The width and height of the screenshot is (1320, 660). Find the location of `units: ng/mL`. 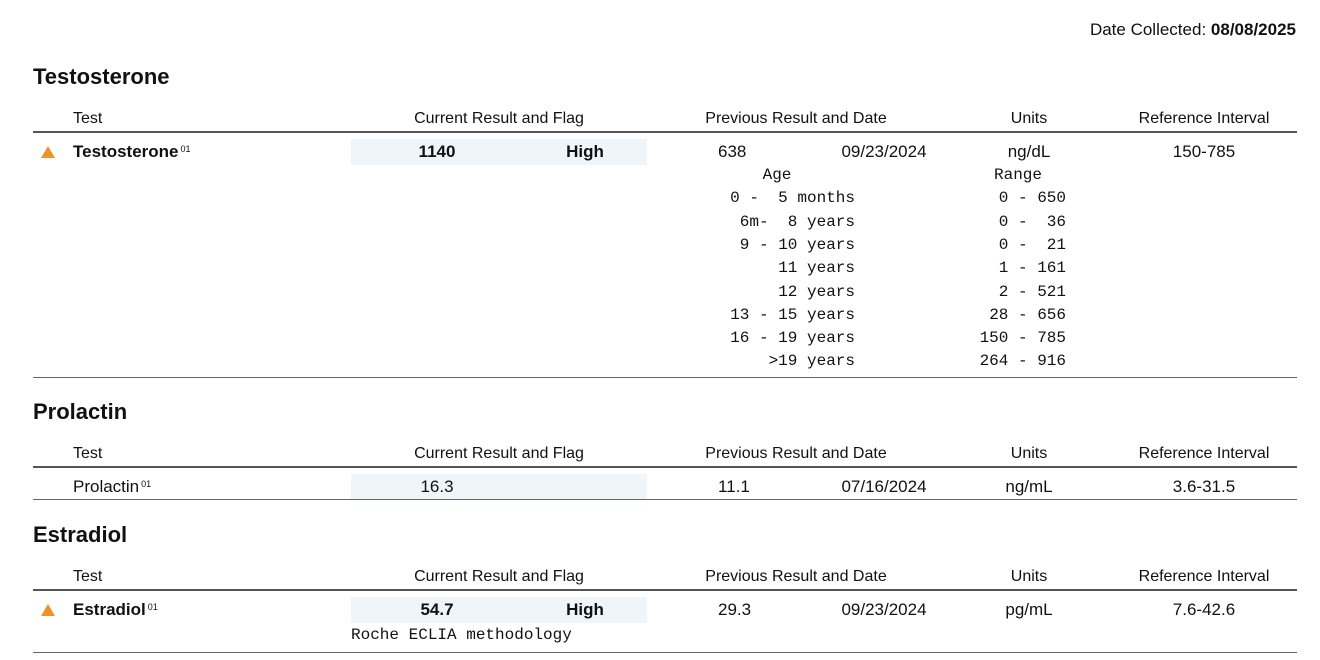

units: ng/mL is located at coordinates (1029, 486).